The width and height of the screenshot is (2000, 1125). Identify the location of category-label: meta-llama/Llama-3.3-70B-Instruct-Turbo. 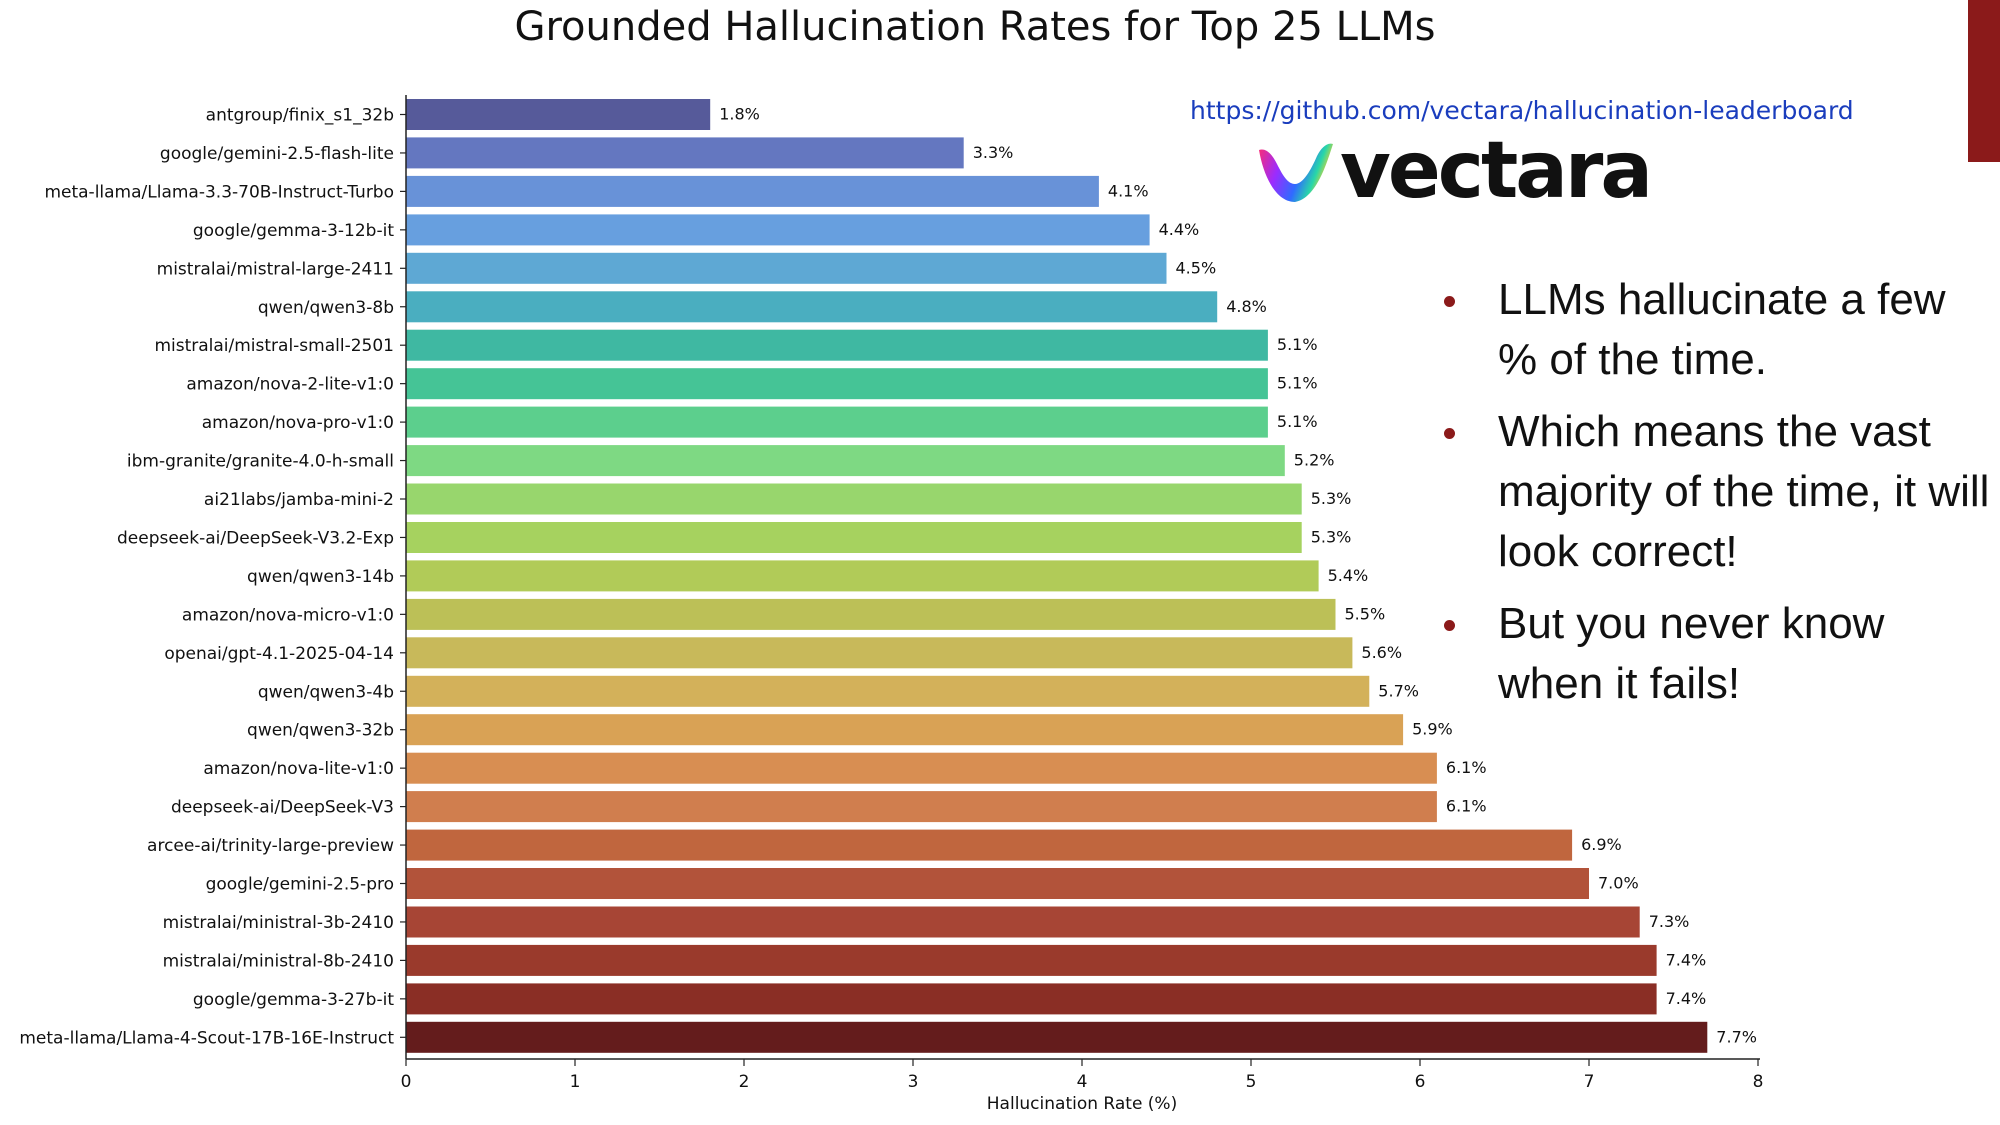
(219, 192).